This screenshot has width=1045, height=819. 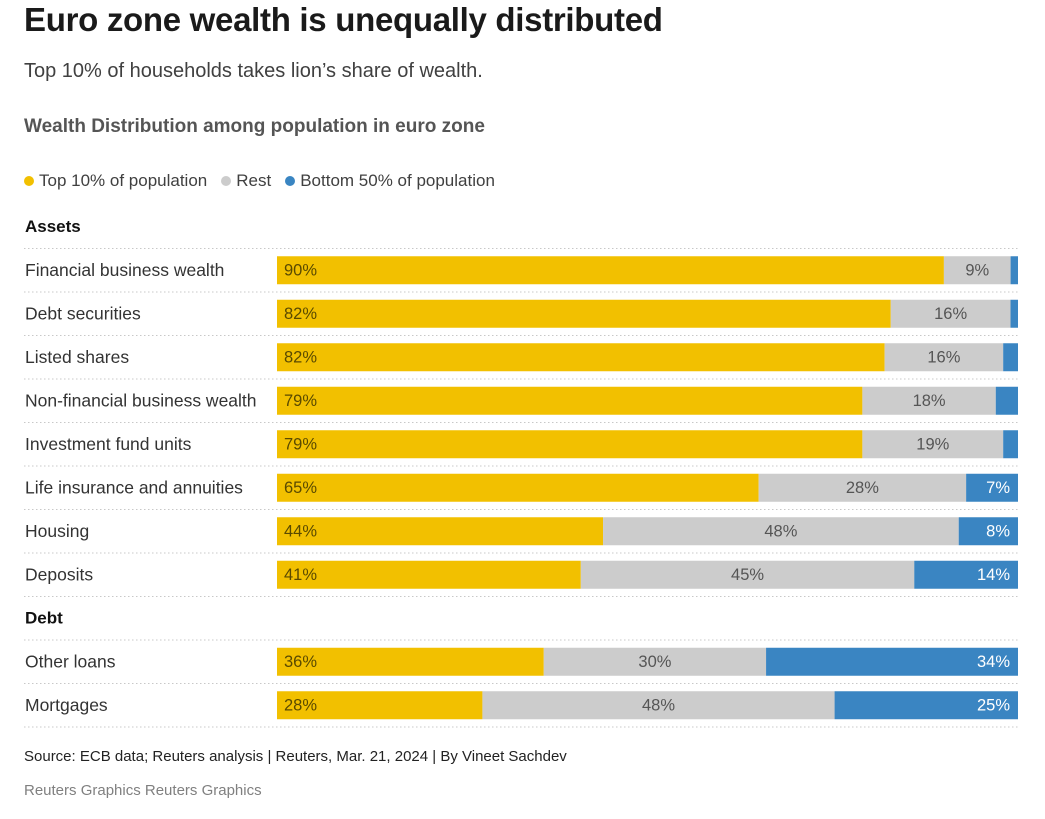 I want to click on category-label: Listed shares, so click(x=77, y=357).